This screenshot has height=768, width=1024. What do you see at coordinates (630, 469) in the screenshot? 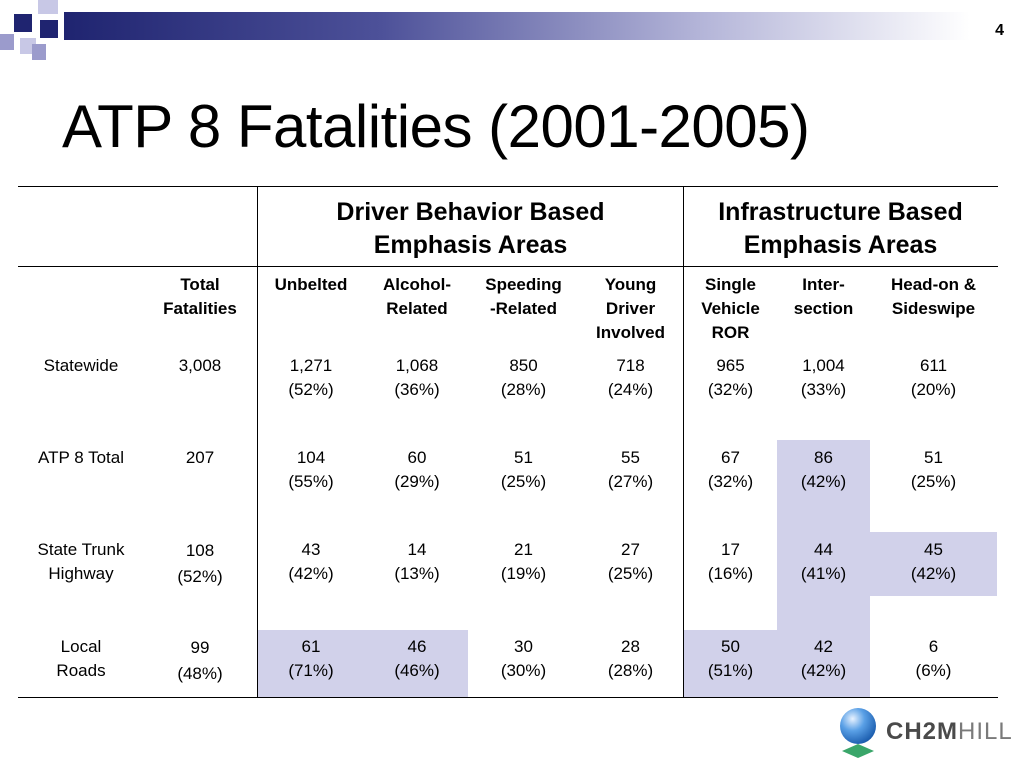
I see `table-cell: 55 (27%)` at bounding box center [630, 469].